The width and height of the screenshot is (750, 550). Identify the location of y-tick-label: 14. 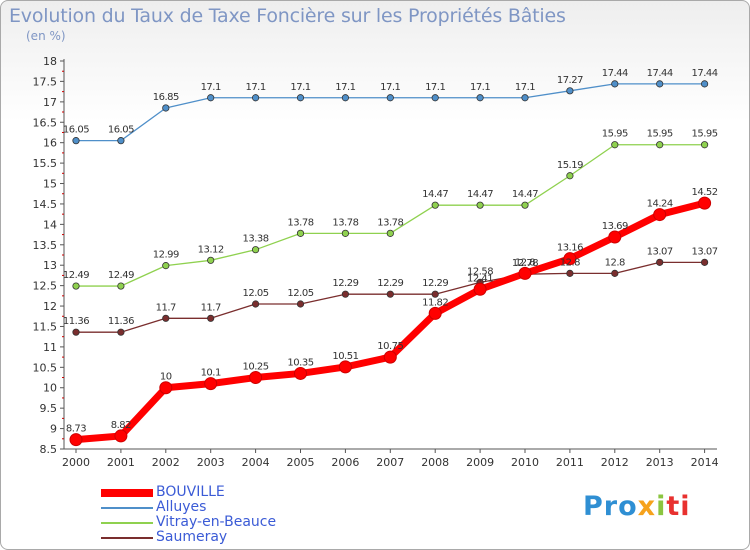
(50, 224).